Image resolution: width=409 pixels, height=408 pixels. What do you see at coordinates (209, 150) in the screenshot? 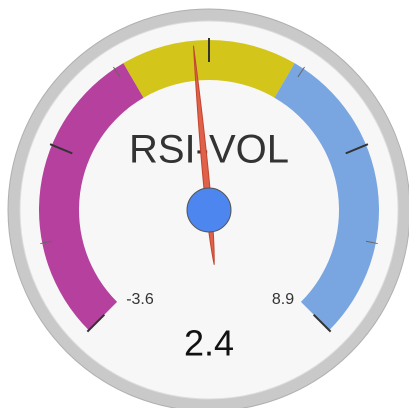
I see `gauge-title: RSI-VOL` at bounding box center [209, 150].